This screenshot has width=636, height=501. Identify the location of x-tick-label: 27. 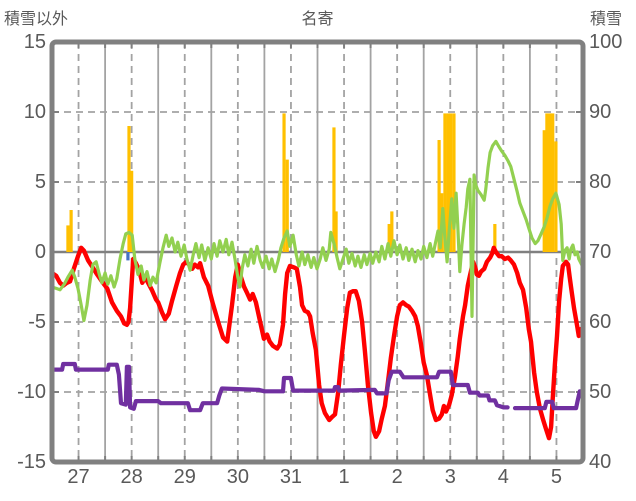
(78, 477).